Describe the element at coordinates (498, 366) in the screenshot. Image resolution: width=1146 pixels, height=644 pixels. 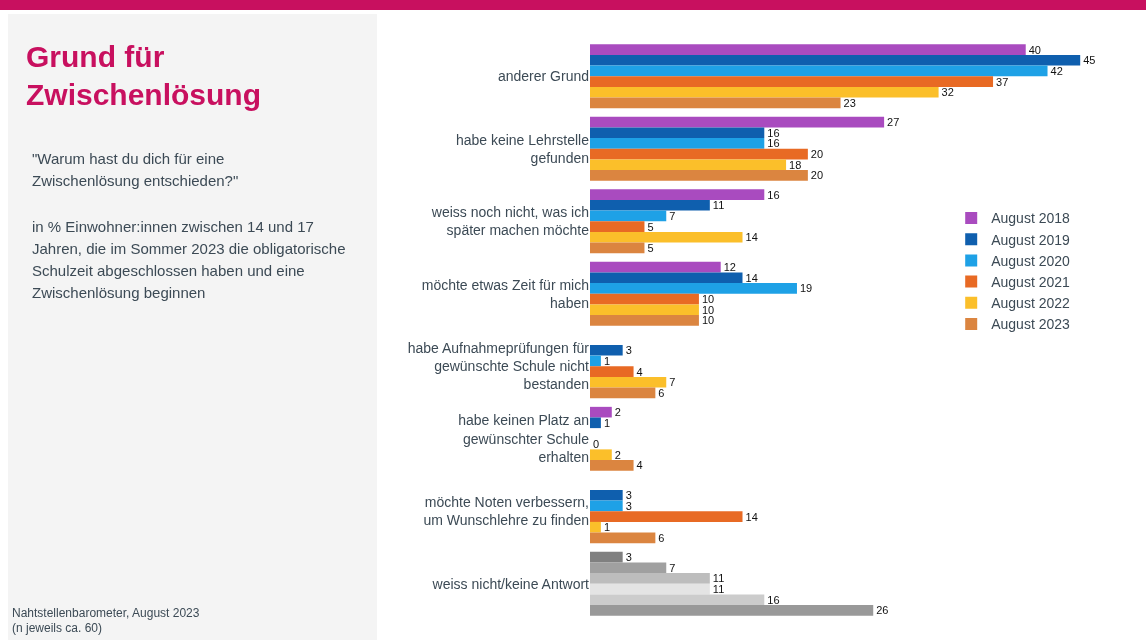
I see `y-tick-label: habe Aufnahmeprüfungen für gewünschte Schule nicht bestanden` at that location.